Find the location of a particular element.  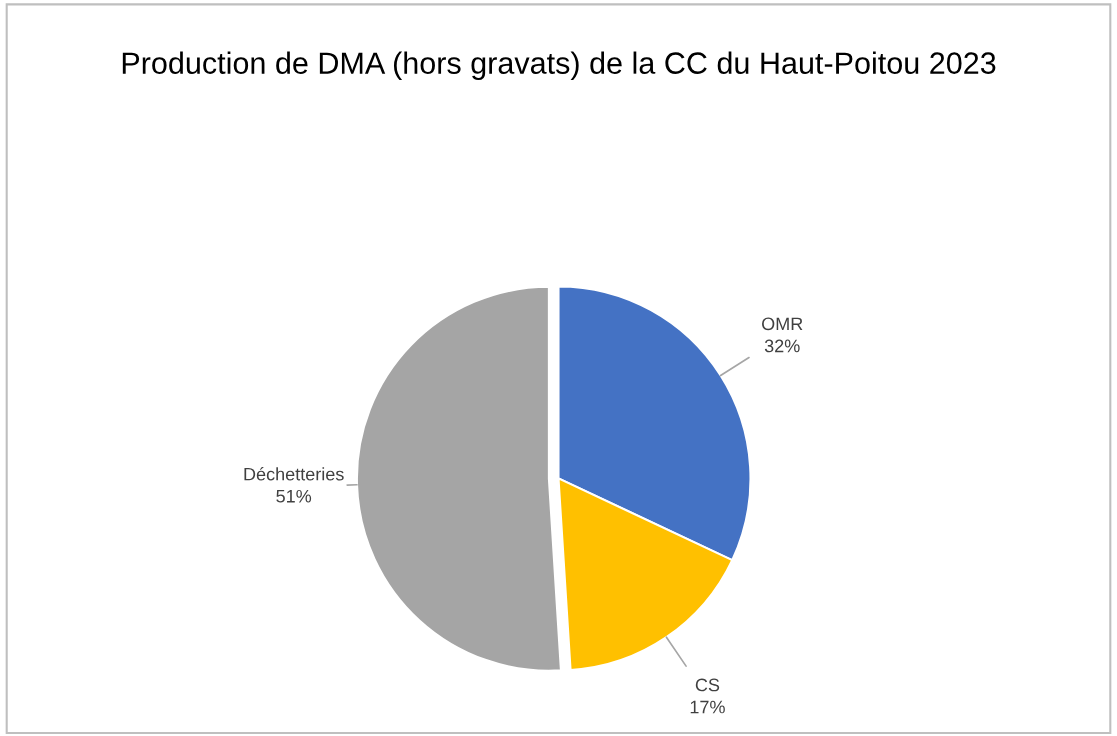

slice-label: Déchetteries is located at coordinates (294, 474).